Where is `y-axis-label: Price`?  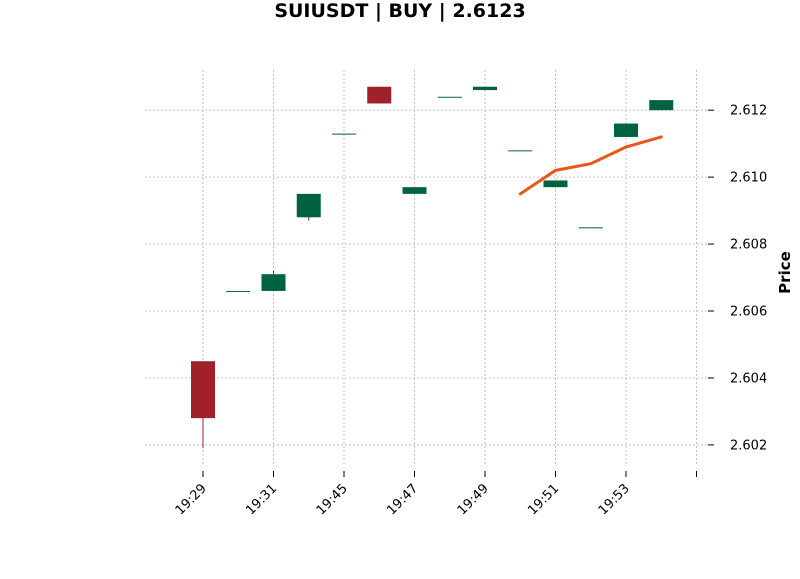
y-axis-label: Price is located at coordinates (785, 272).